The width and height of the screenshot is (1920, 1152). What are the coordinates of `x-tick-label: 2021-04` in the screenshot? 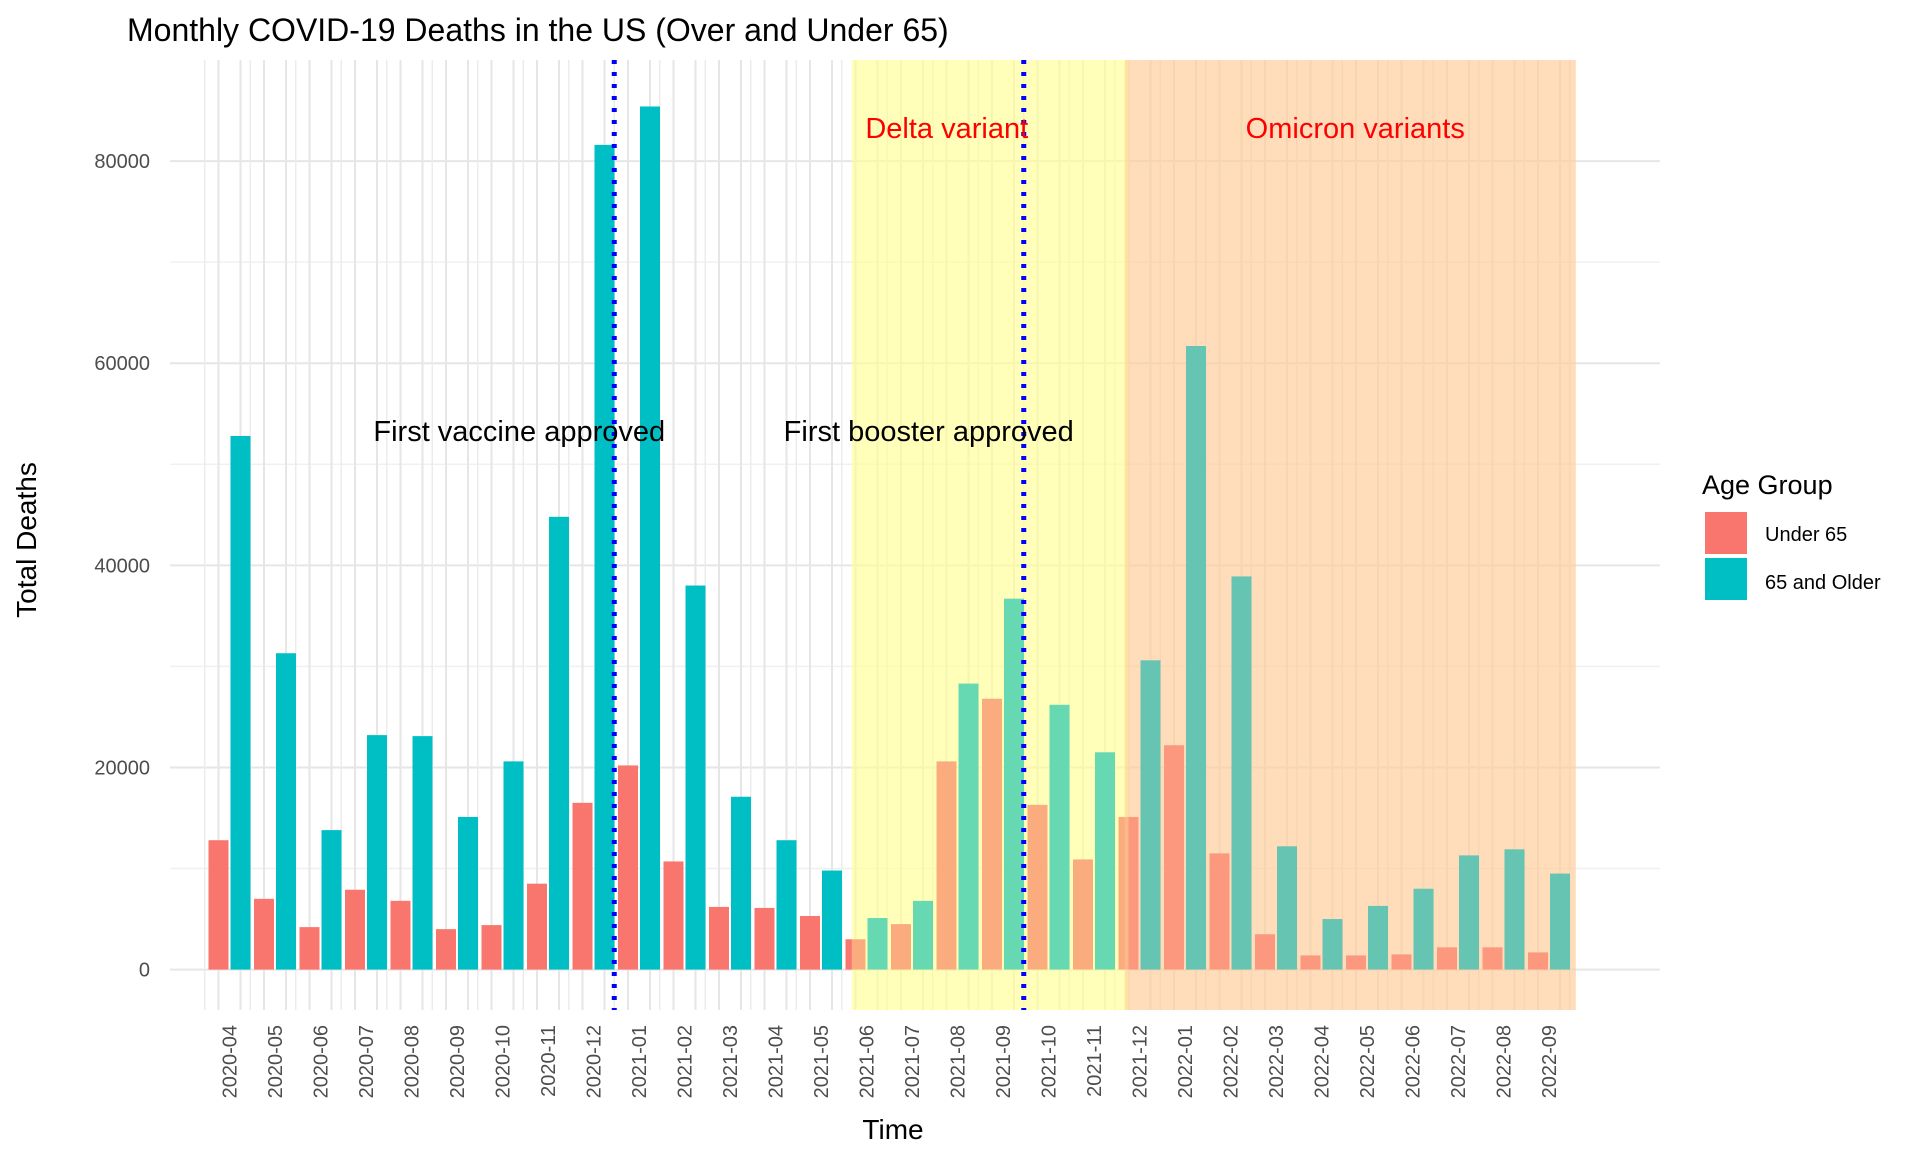 It's located at (777, 1061).